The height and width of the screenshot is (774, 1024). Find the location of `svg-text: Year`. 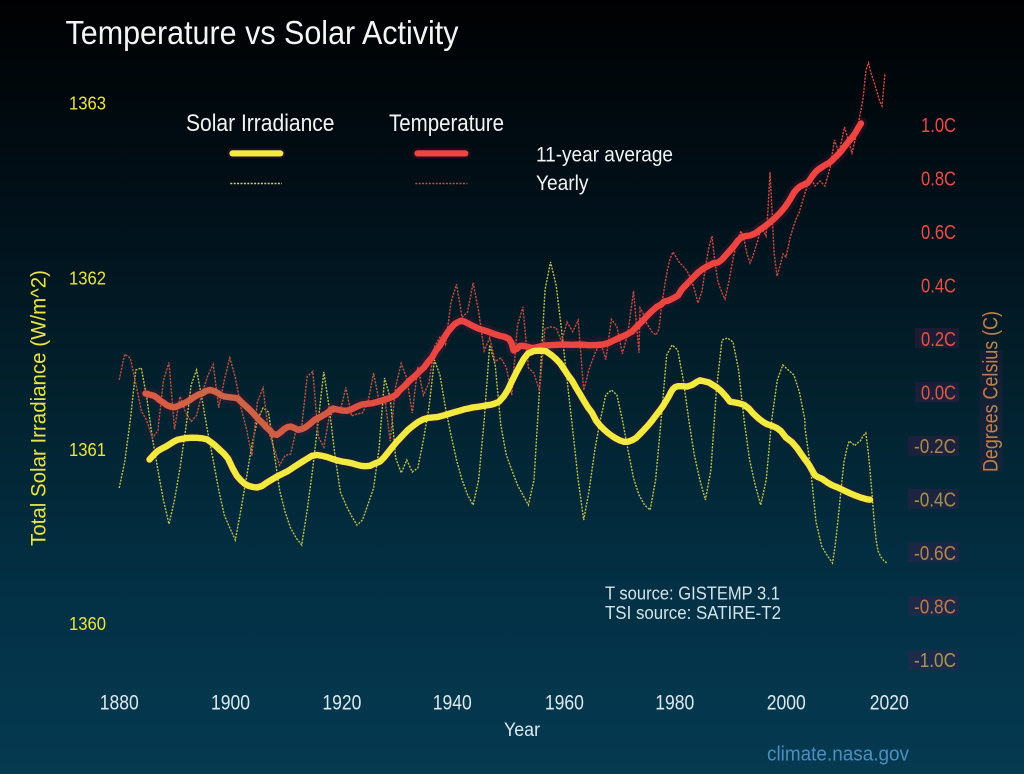

svg-text: Year is located at coordinates (522, 730).